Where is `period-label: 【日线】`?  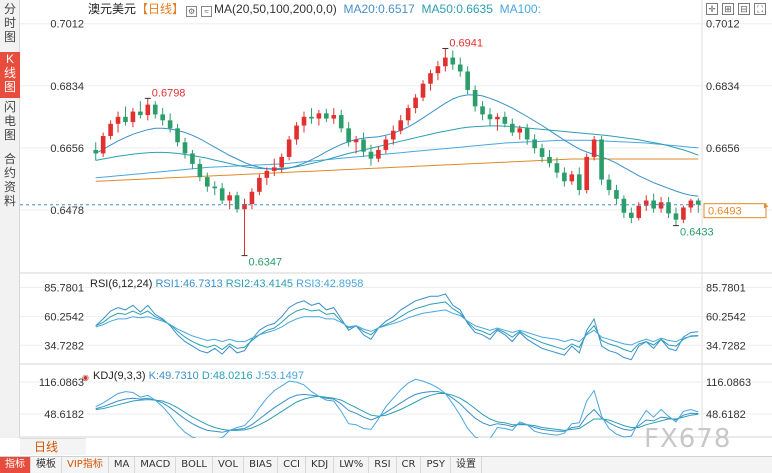
period-label: 【日线】 is located at coordinates (160, 9).